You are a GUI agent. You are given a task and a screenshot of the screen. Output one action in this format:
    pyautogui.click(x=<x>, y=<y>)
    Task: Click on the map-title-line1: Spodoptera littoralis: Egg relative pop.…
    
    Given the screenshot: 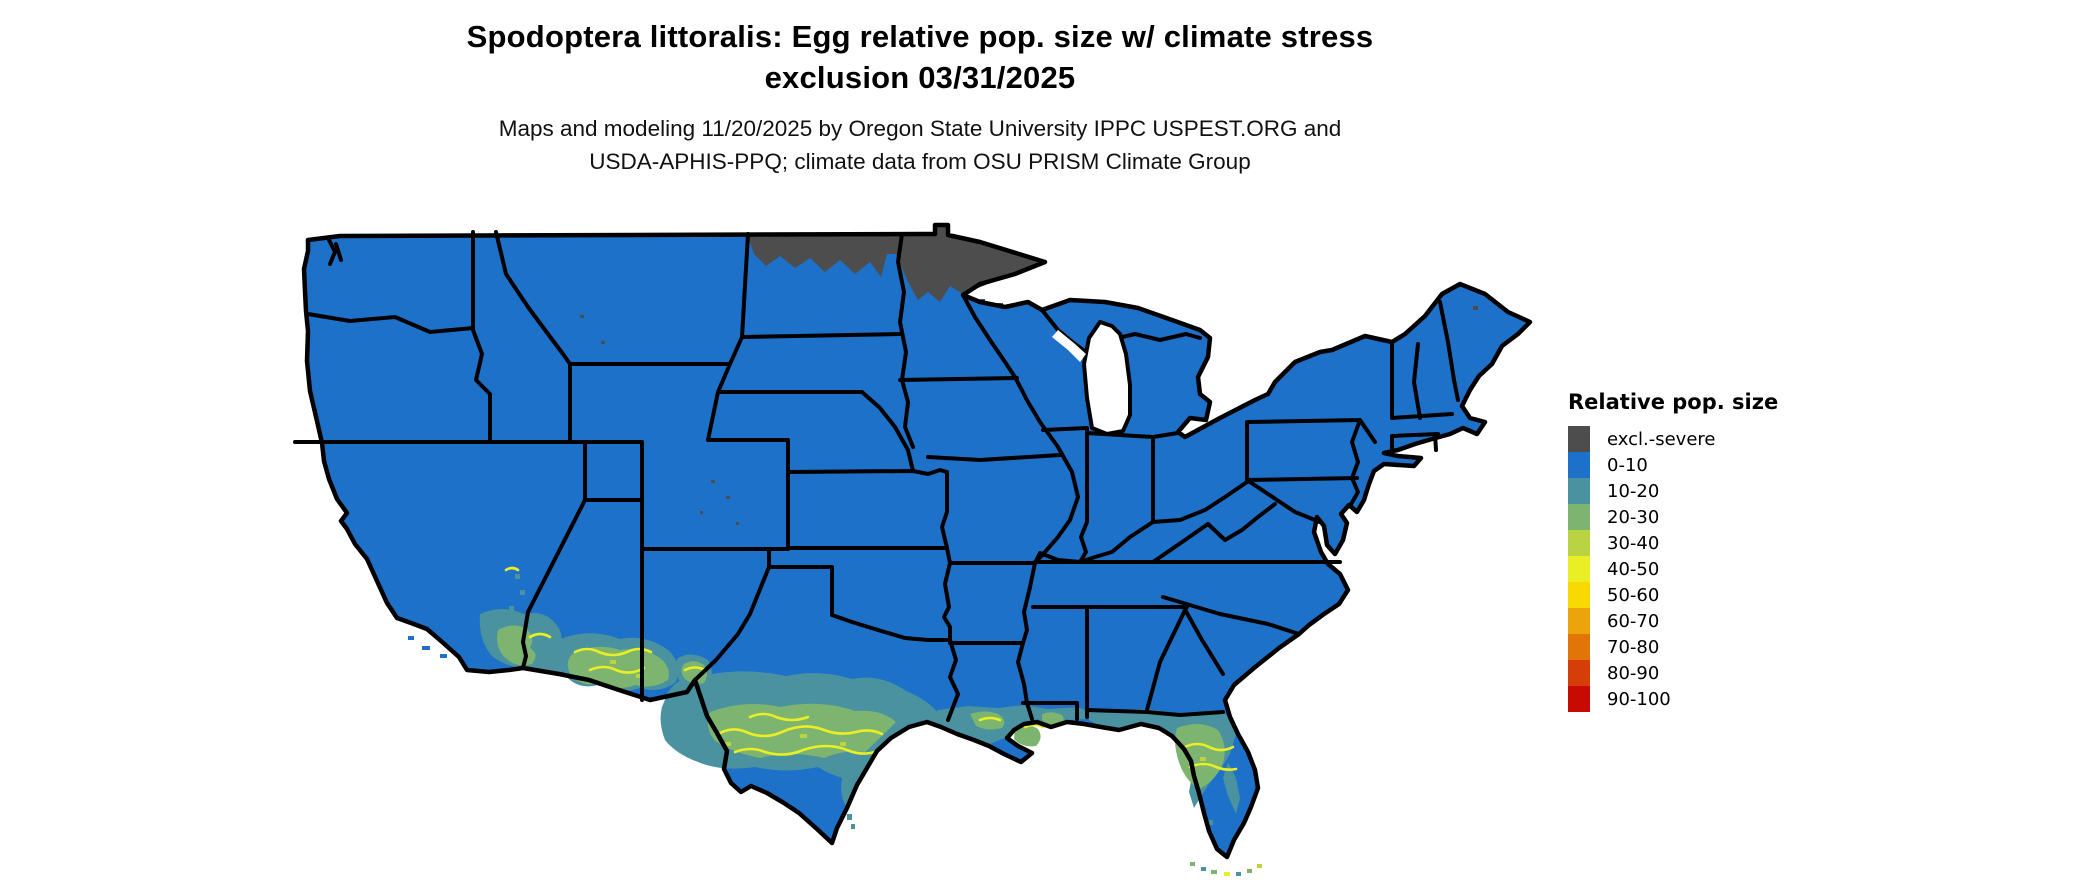 What is the action you would take?
    pyautogui.click(x=920, y=36)
    